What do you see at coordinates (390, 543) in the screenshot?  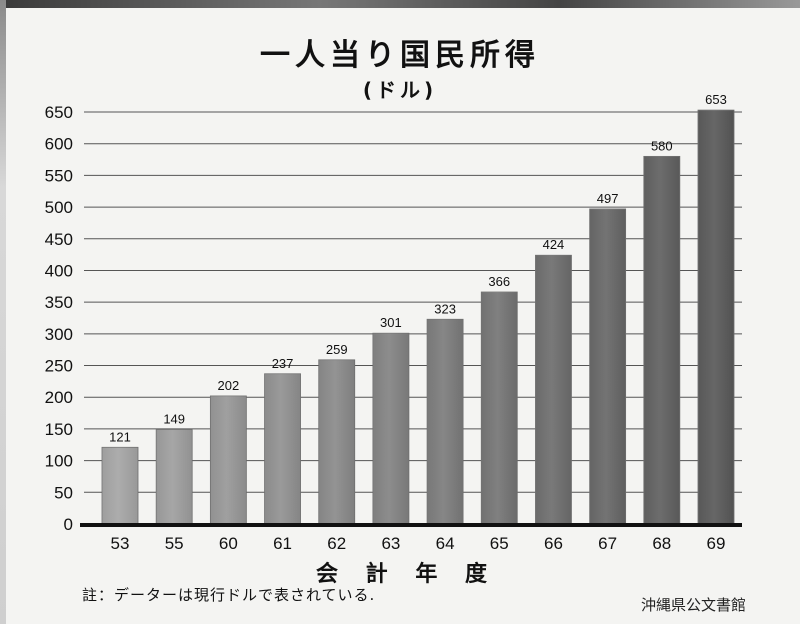 I see `x-tick-label: 63` at bounding box center [390, 543].